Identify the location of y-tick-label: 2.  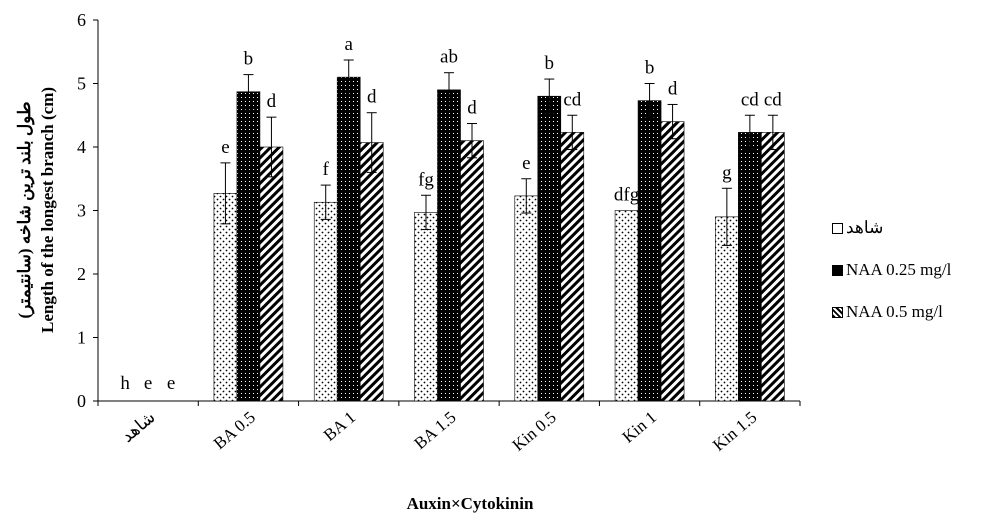
(81, 274).